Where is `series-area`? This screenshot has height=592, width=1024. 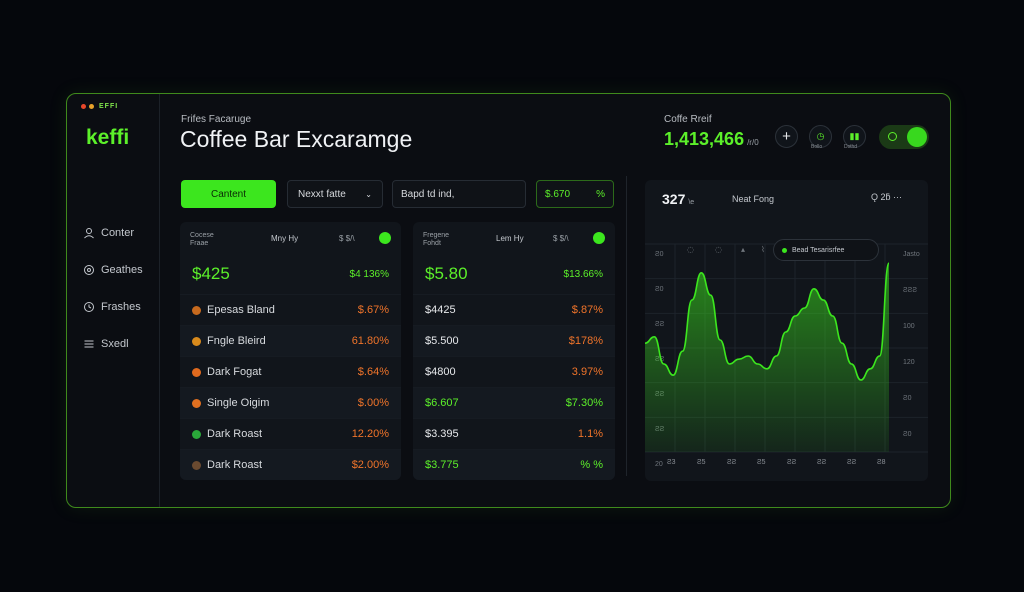
series-area is located at coordinates (767, 357).